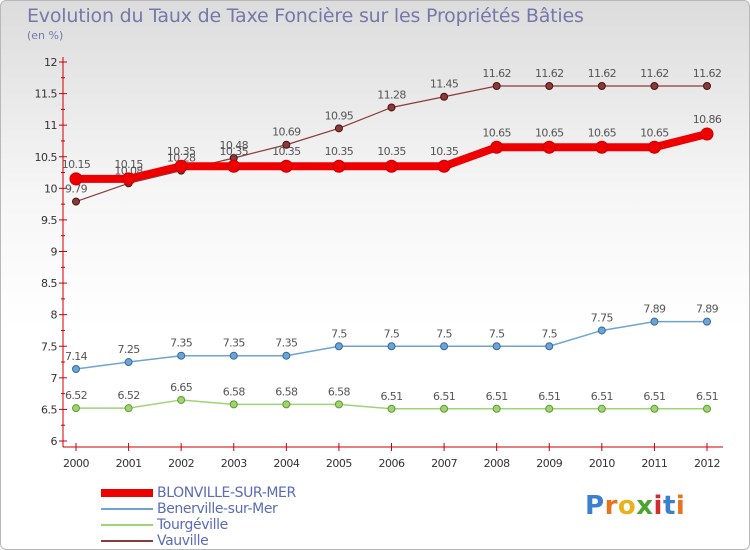 This screenshot has height=550, width=750. Describe the element at coordinates (226, 493) in the screenshot. I see `legend-label: BLONVILLE-SUR-MER` at that location.